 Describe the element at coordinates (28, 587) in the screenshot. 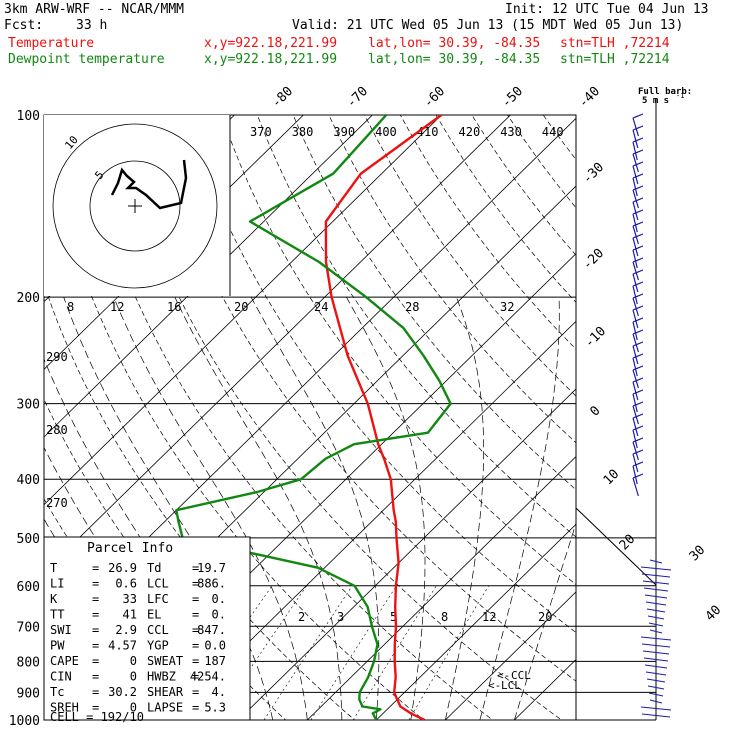

I see `pressure-label: 600` at that location.